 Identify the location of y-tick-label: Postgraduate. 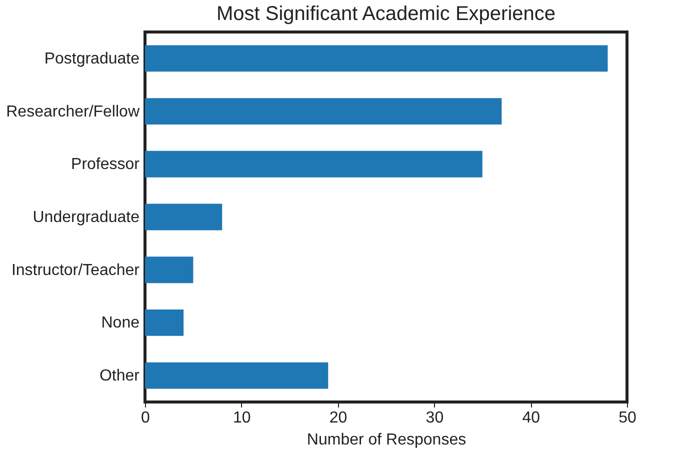
(92, 59).